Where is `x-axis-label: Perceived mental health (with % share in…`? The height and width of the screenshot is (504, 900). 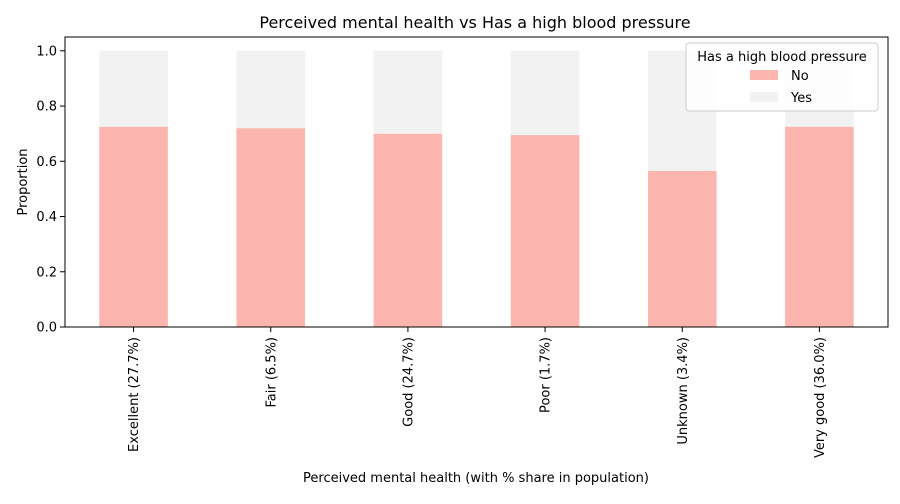 x-axis-label: Perceived mental health (with % share in… is located at coordinates (476, 478).